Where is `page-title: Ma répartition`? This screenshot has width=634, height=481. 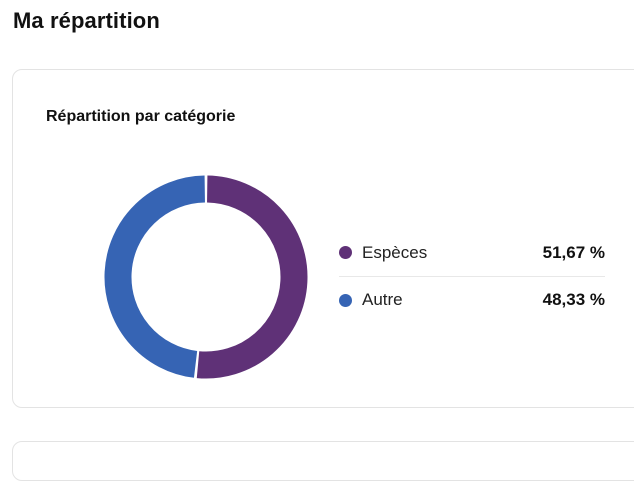
page-title: Ma répartition is located at coordinates (86, 20).